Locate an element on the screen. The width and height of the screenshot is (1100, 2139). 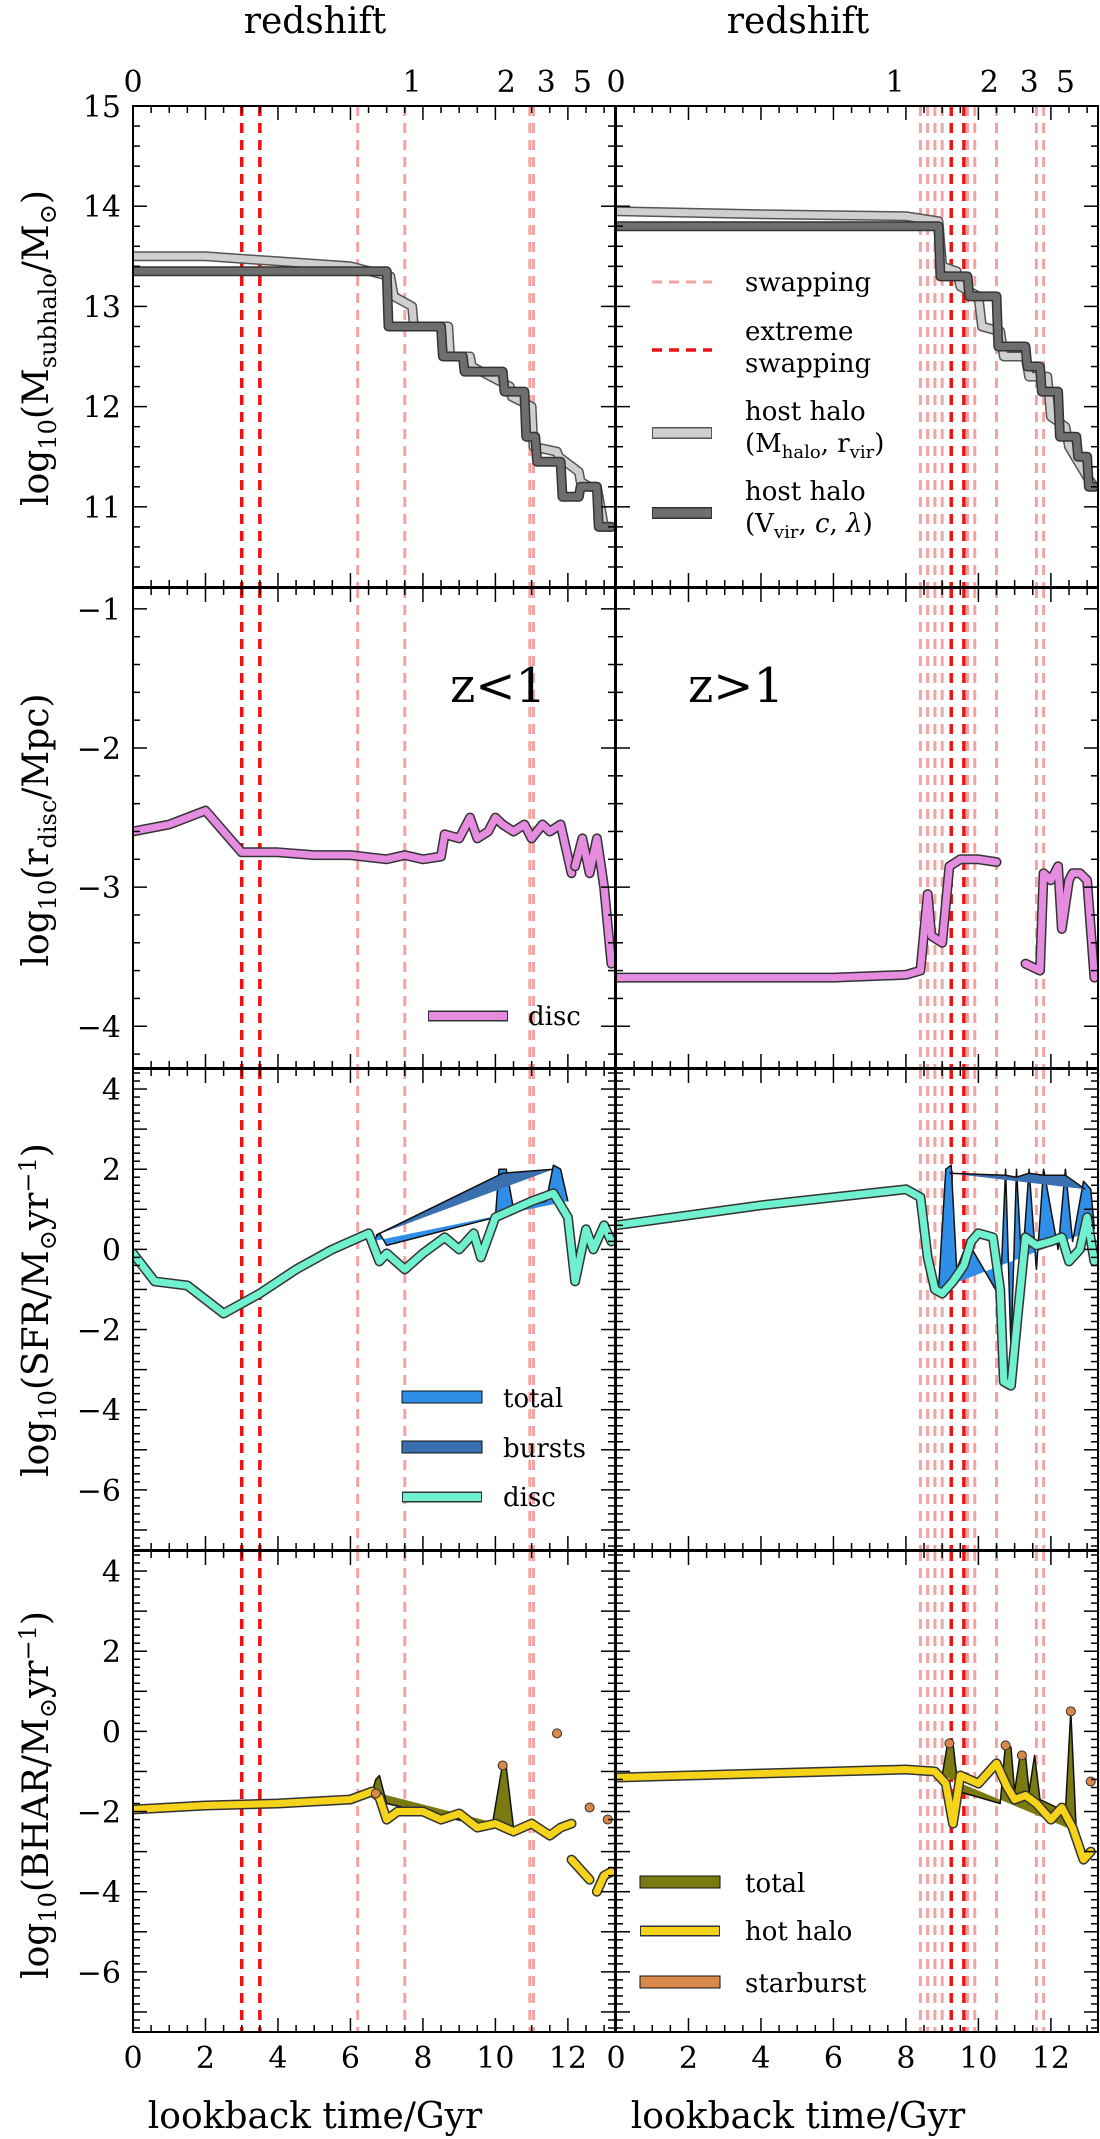
panel-0-1: −4 −3 −2 −1 is located at coordinates (346, 828).